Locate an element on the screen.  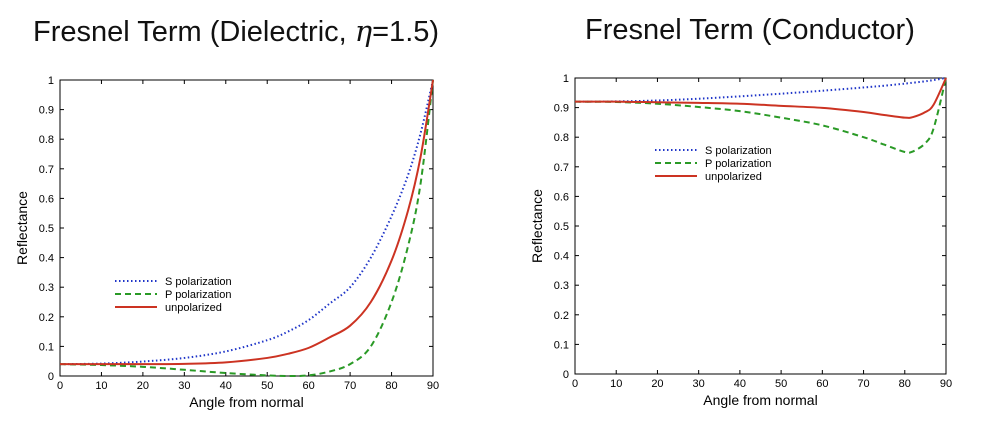
chart-title: Fresnel Term (Dielectric, η=1.5) is located at coordinates (236, 31).